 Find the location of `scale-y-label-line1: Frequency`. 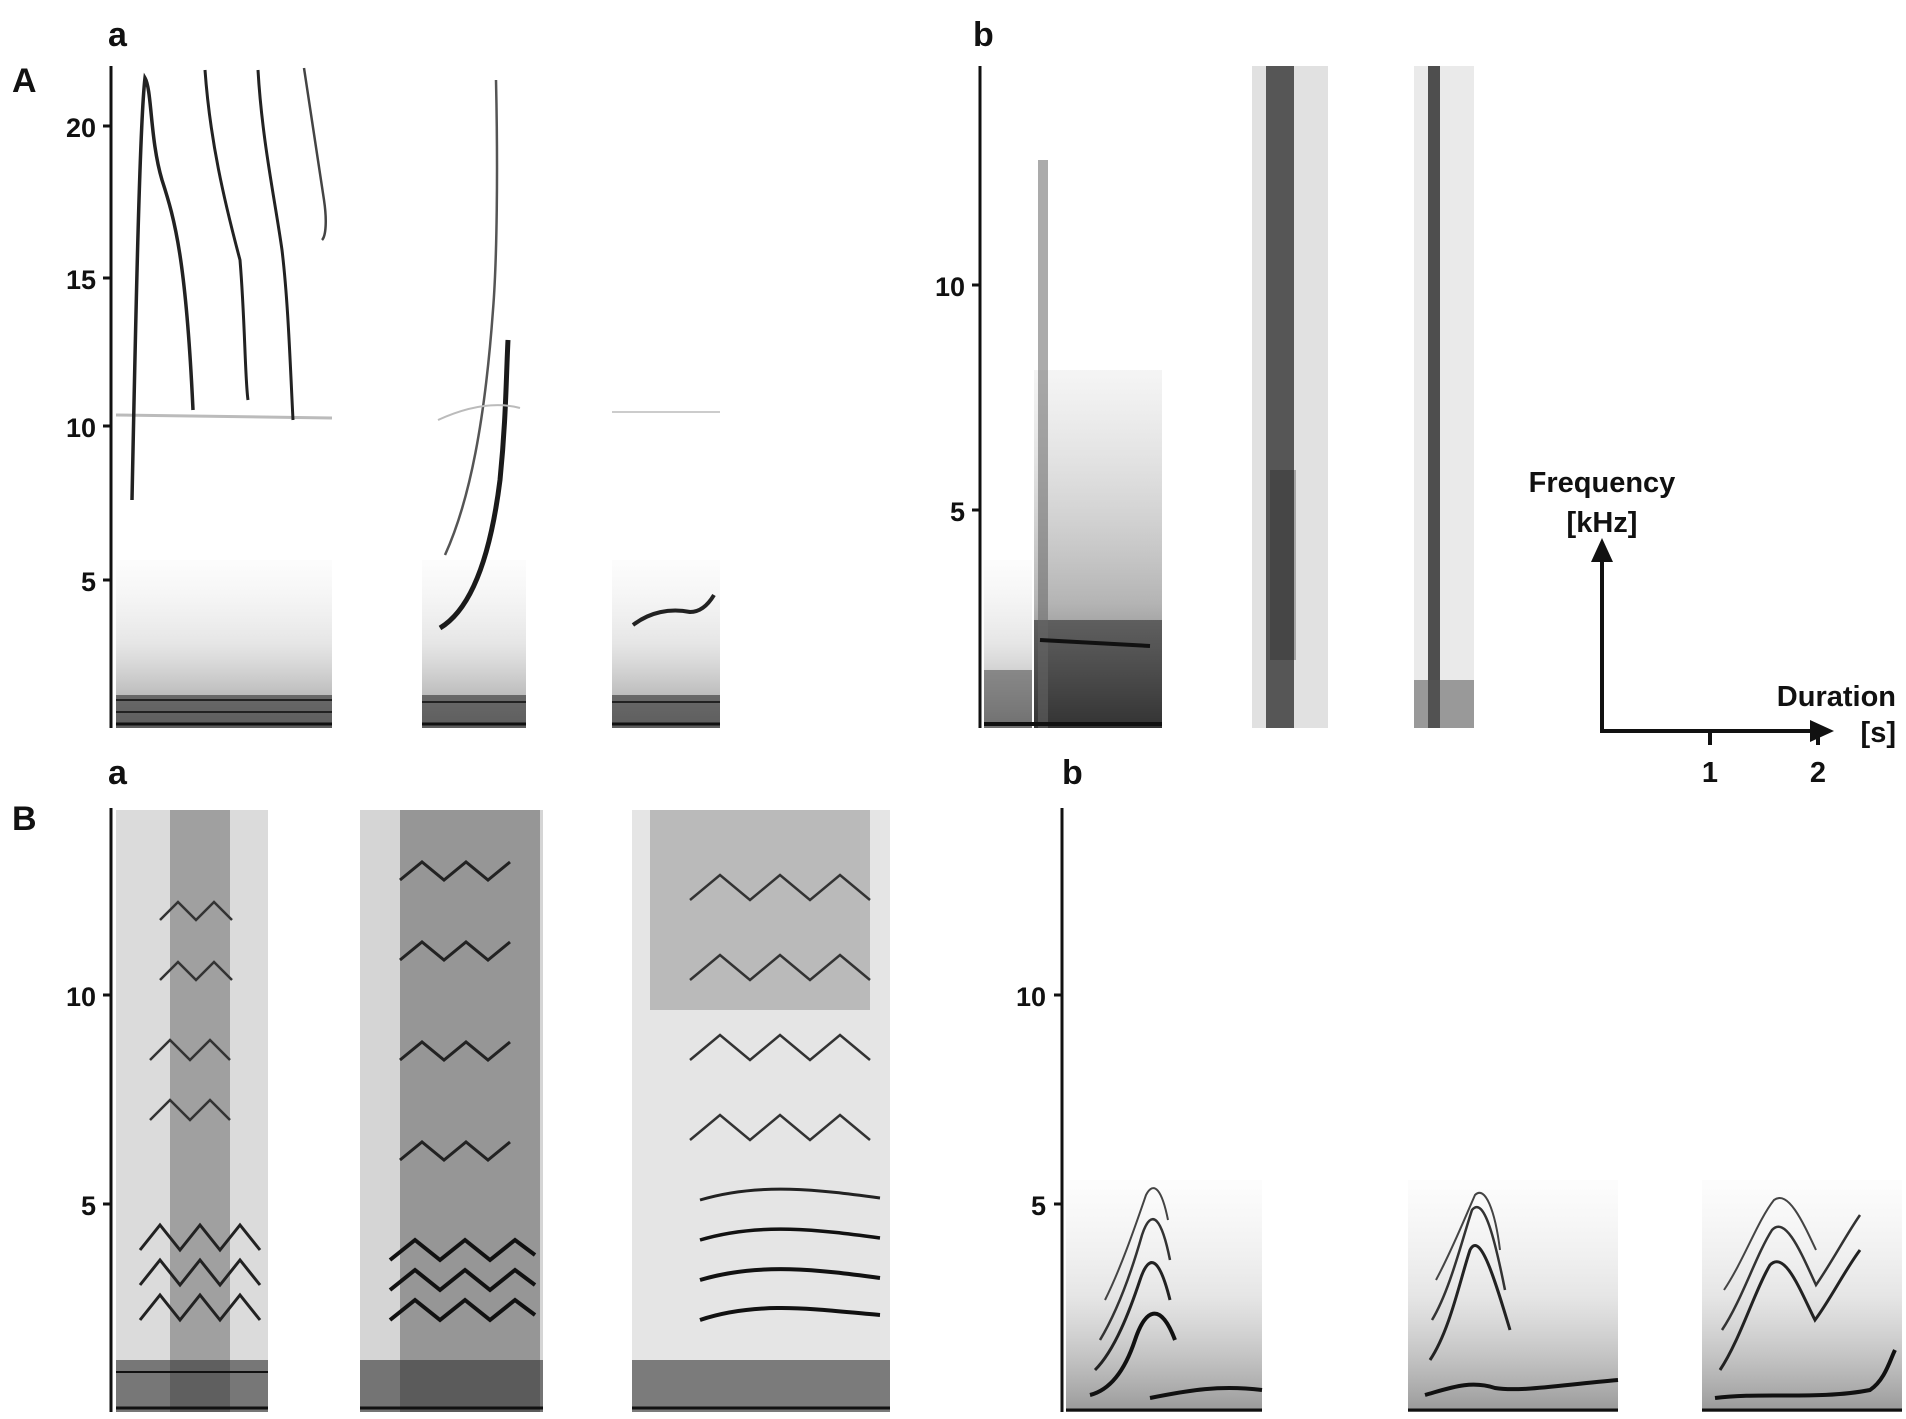

scale-y-label-line1: Frequency is located at coordinates (1602, 483).